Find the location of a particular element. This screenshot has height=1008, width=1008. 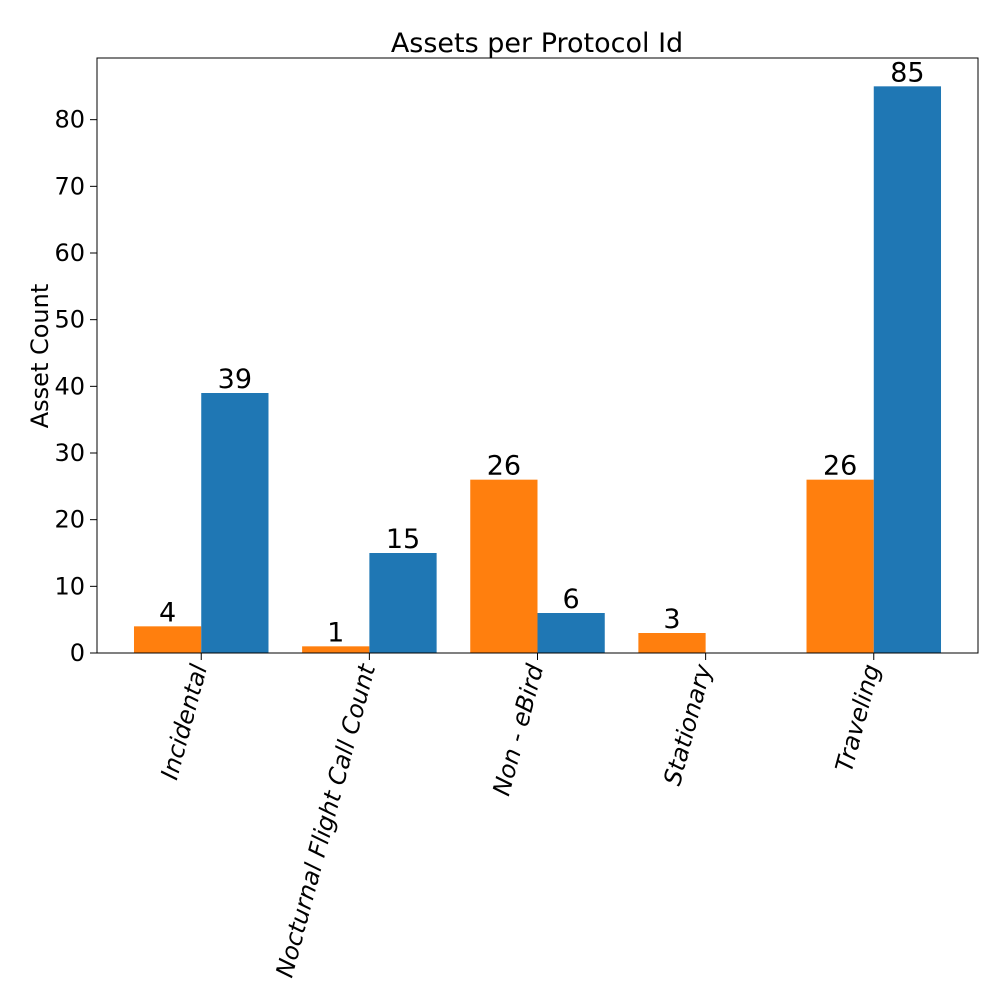

x-tick-label: Non - eBird is located at coordinates (518, 730).